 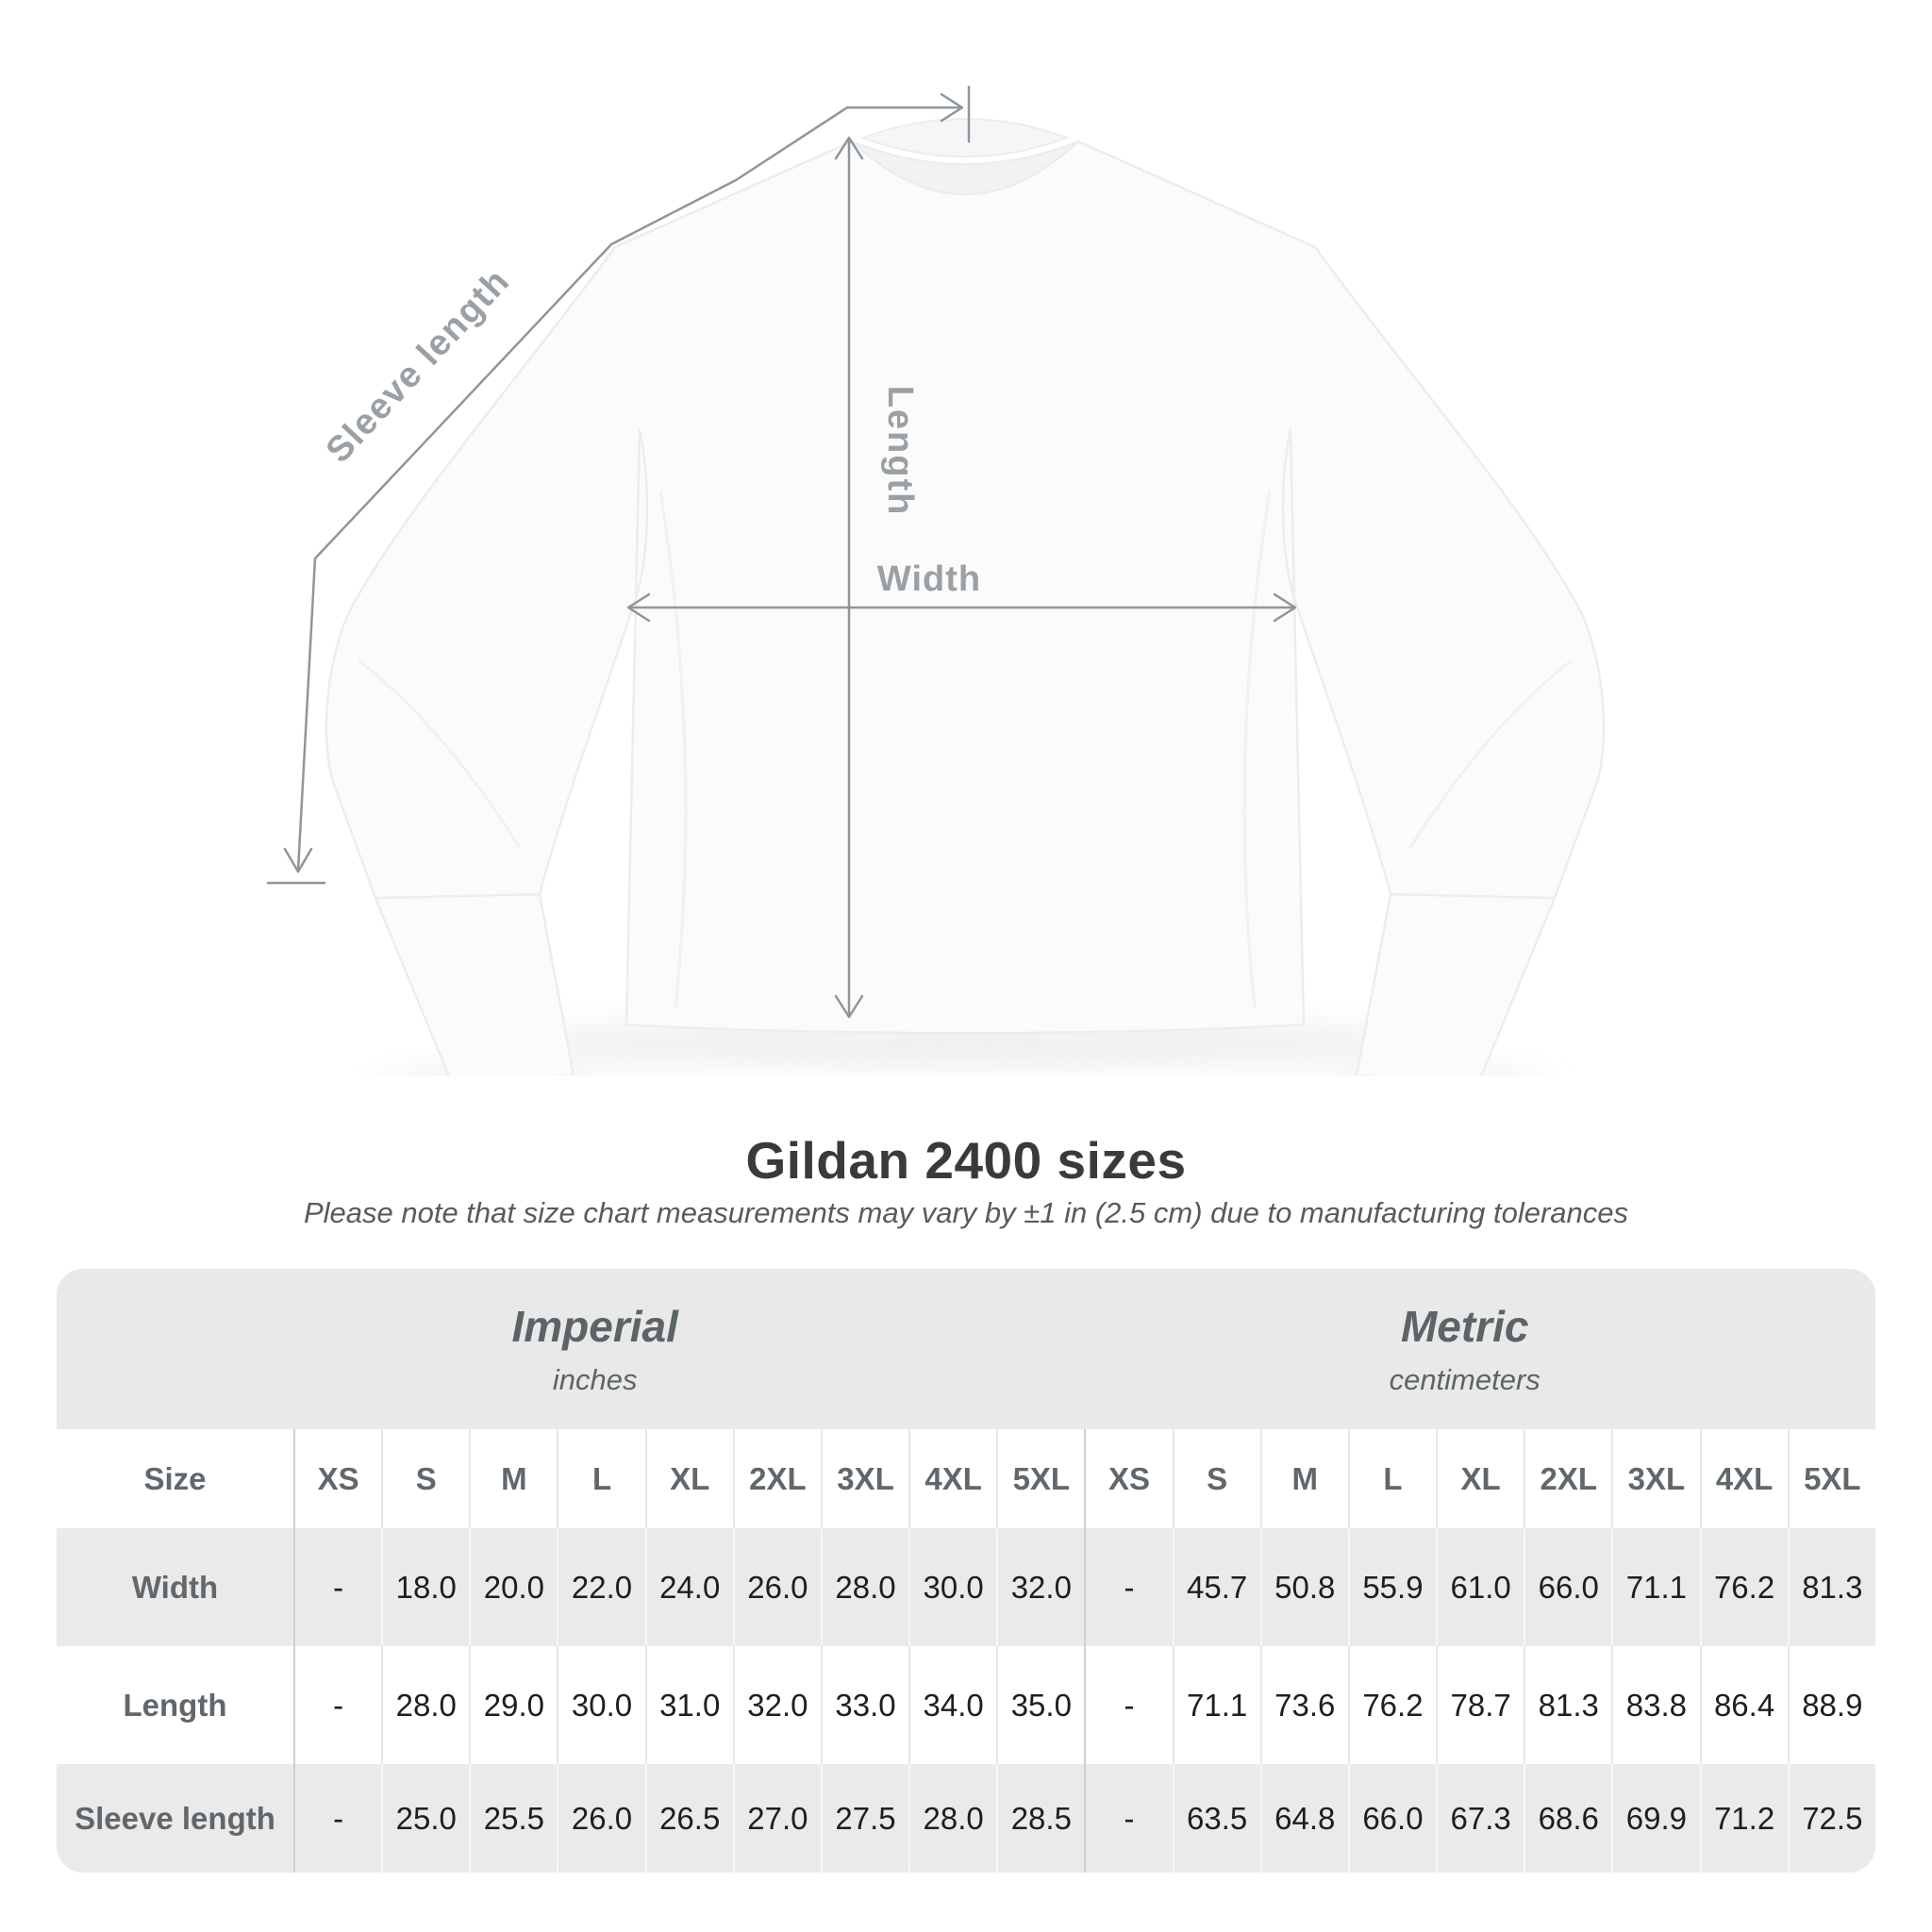 I want to click on sleeve-end-arrowhead, so click(x=298, y=861).